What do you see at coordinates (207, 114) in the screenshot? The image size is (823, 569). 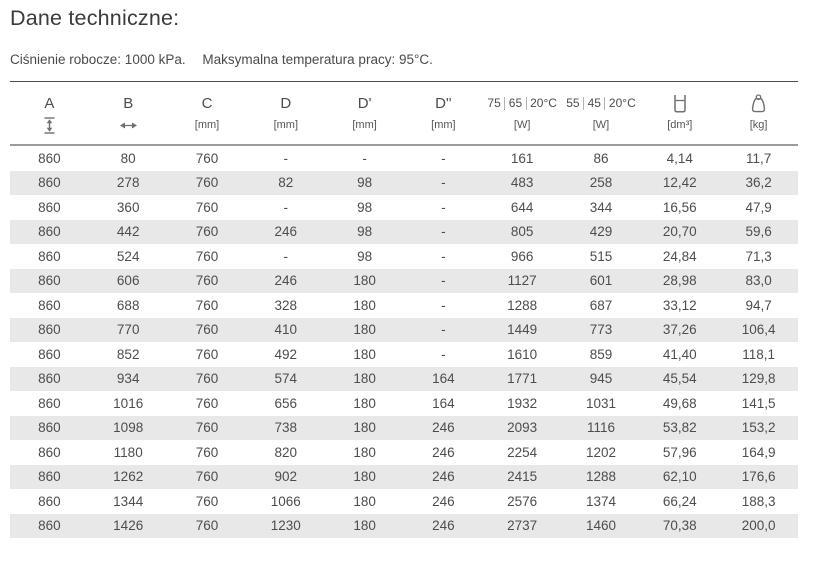 I see `column-header-C: C [mm]` at bounding box center [207, 114].